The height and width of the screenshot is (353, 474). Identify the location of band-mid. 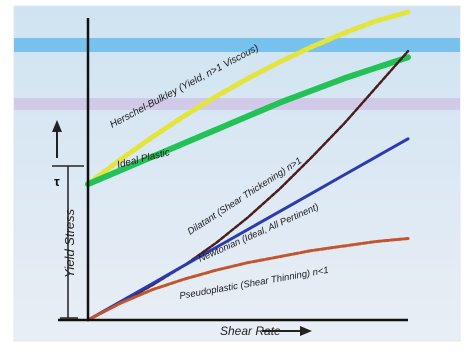
(237, 104).